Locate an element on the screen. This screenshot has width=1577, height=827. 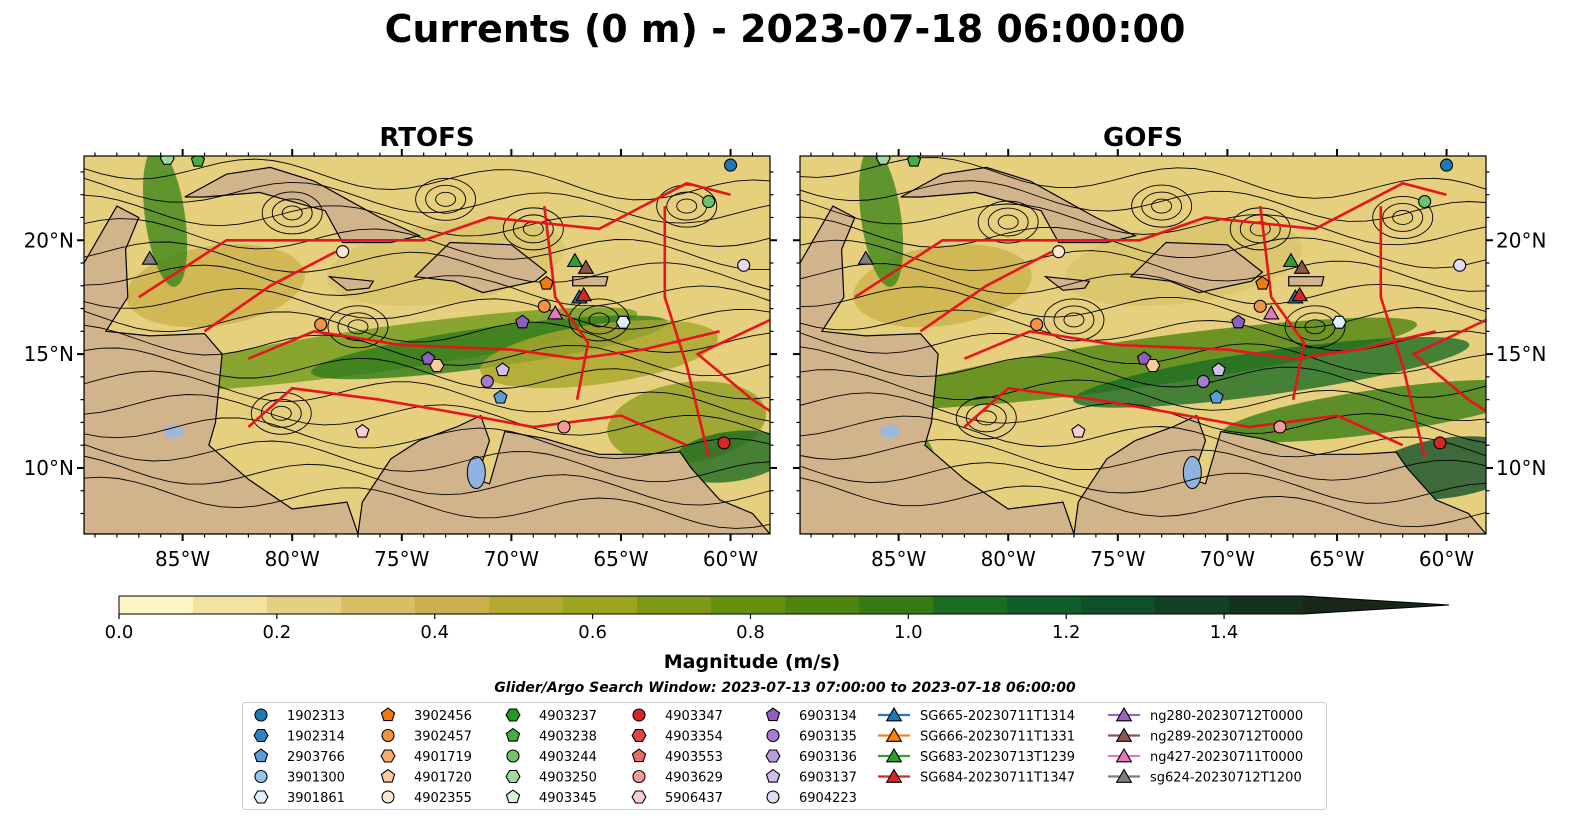
lat-tick-label: 15°N is located at coordinates (1521, 354).